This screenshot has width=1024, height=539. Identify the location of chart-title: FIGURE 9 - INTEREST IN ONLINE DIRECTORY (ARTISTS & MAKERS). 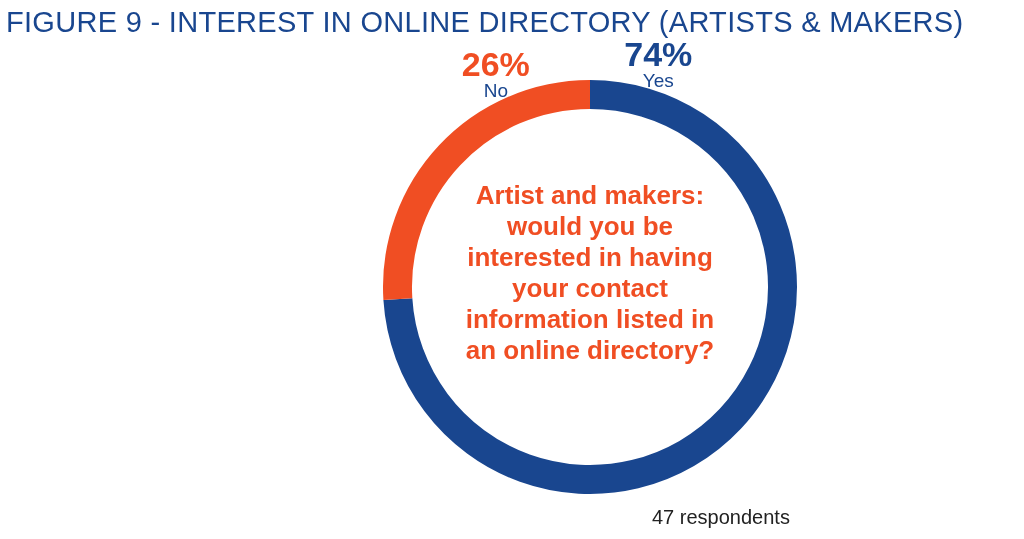
(485, 22).